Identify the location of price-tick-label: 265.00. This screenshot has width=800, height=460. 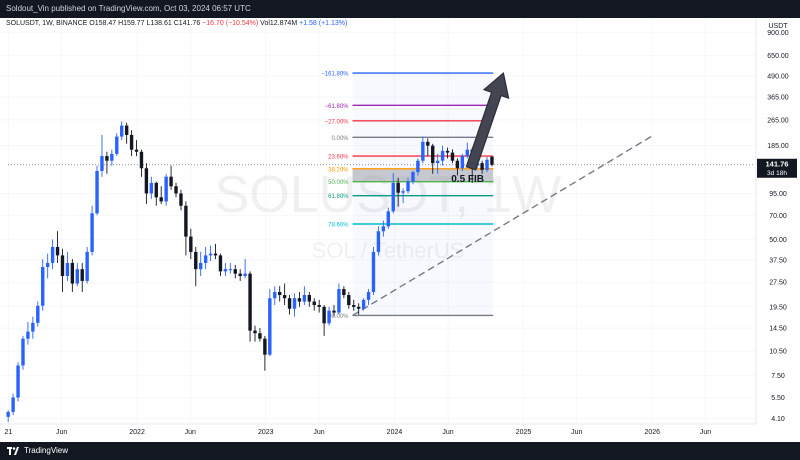
(778, 120).